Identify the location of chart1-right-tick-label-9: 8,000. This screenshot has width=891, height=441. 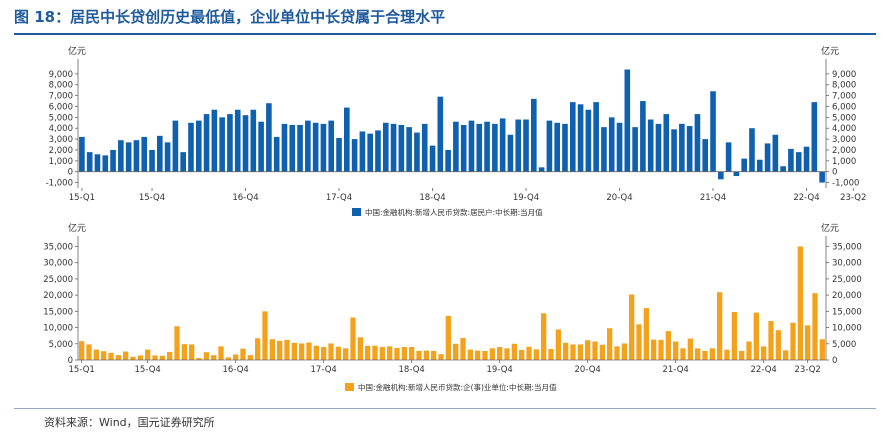
(844, 86).